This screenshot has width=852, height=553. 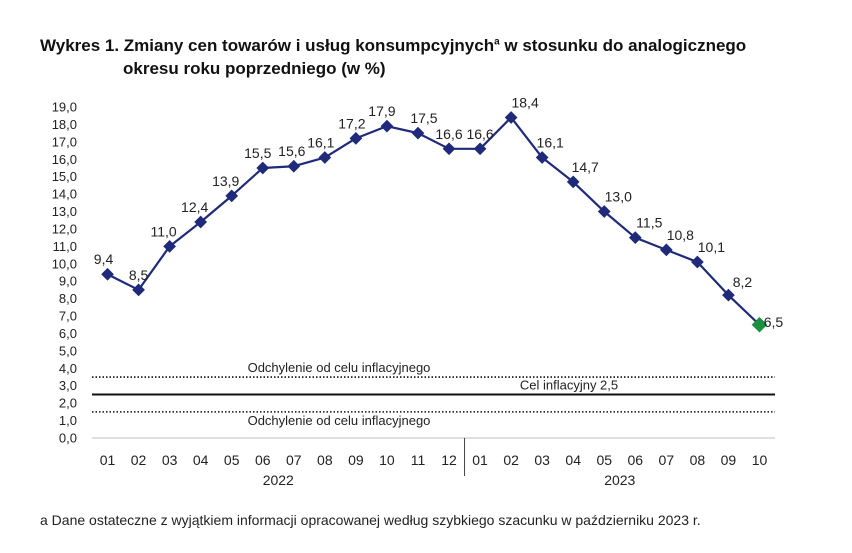 I want to click on y-tick-label: 9,0, so click(x=68, y=281).